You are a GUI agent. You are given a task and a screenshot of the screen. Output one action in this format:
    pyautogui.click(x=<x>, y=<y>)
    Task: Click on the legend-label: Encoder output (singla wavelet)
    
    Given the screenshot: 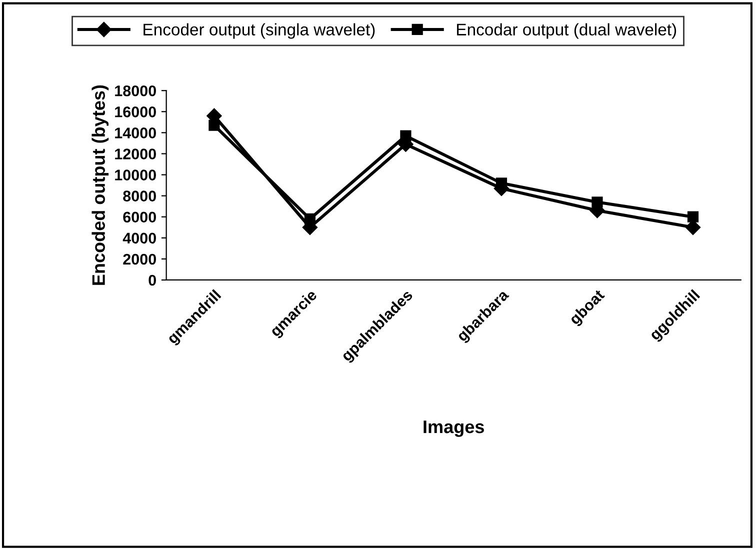 What is the action you would take?
    pyautogui.click(x=259, y=31)
    